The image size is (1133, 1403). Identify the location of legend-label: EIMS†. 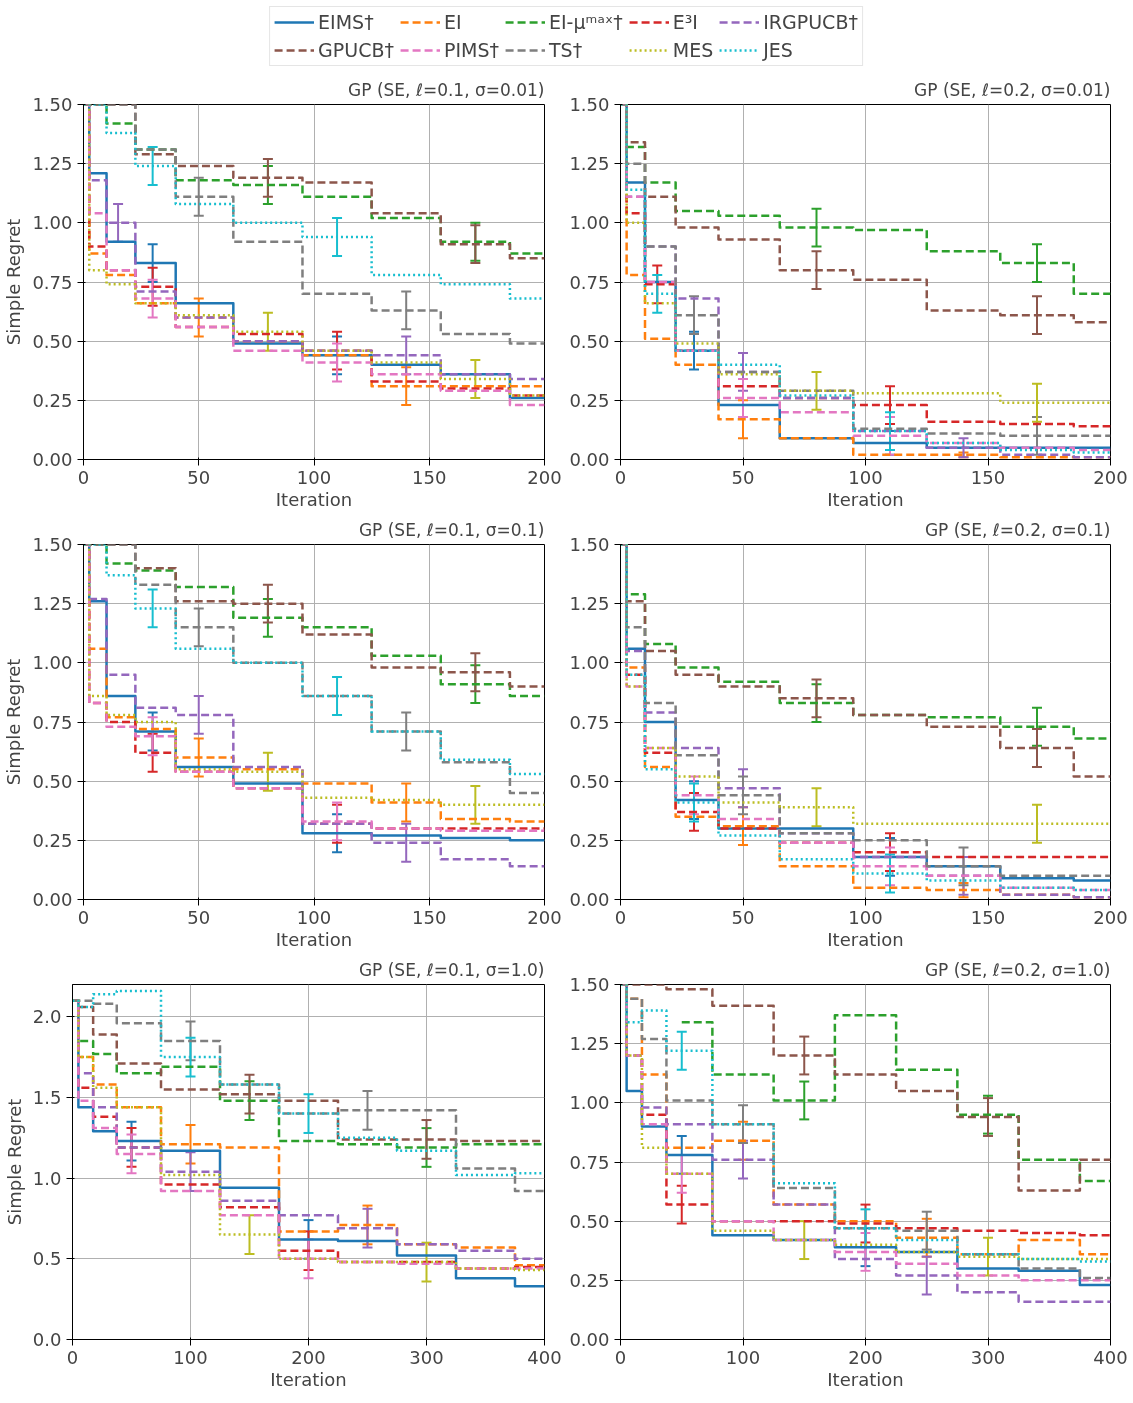
(346, 22).